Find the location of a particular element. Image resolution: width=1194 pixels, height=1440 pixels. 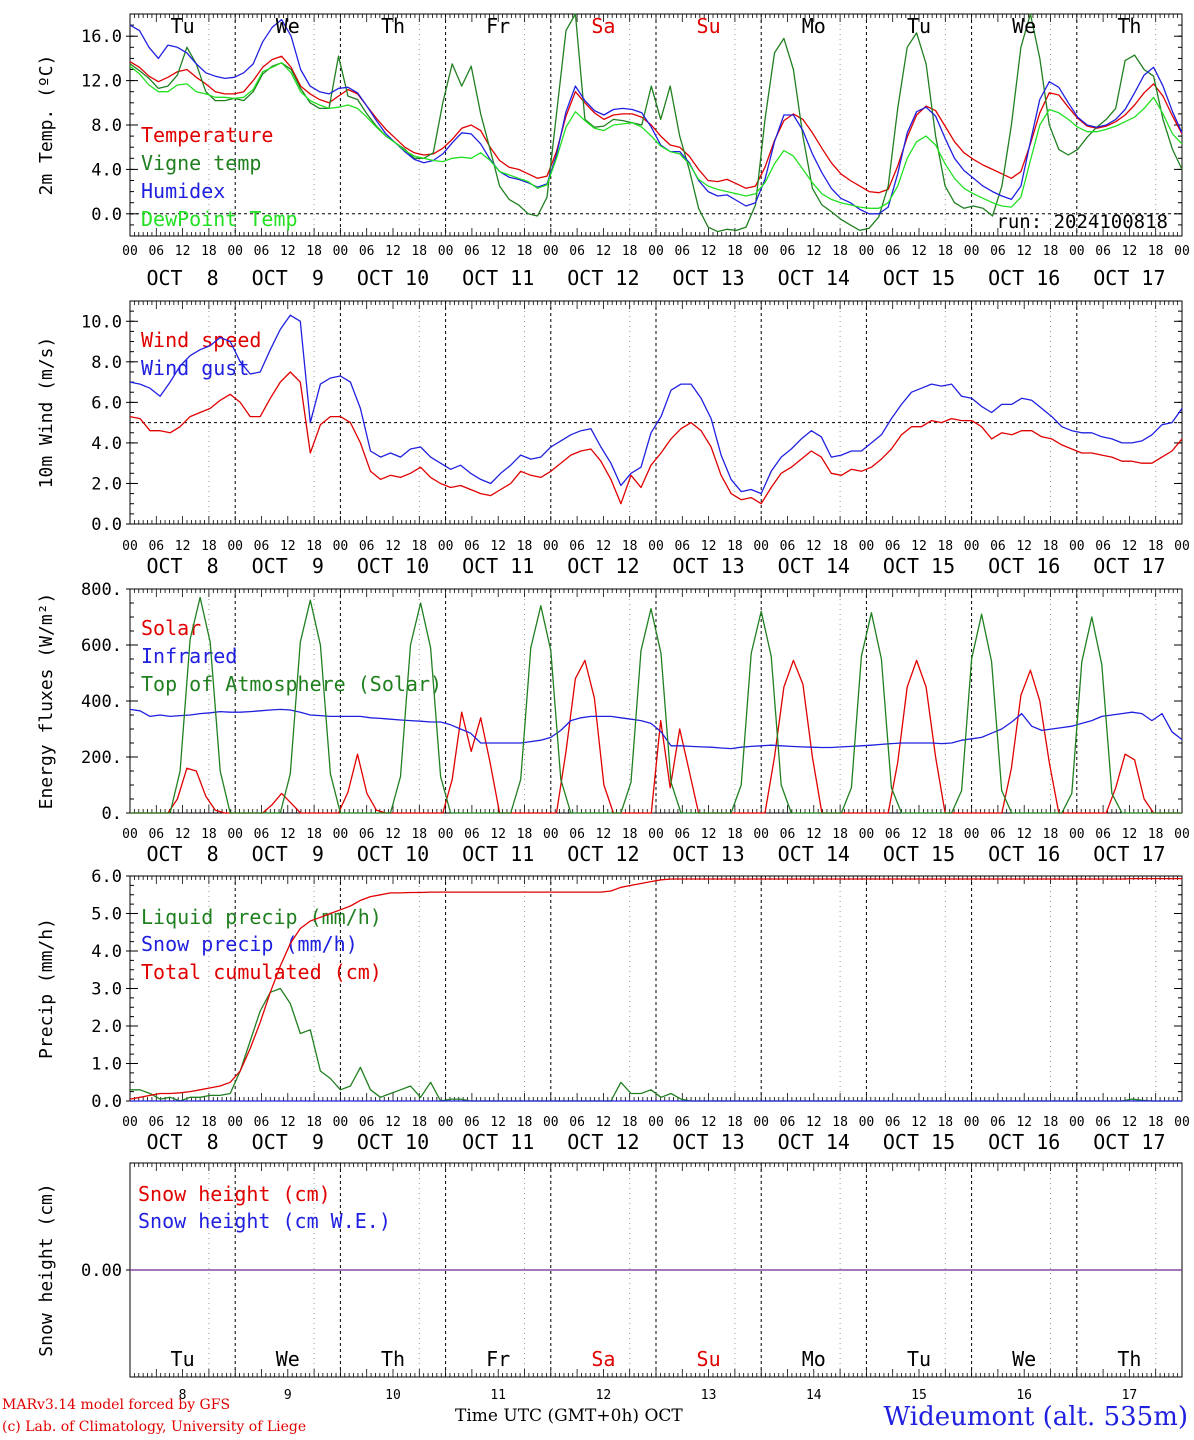

day-number: 16 is located at coordinates (1024, 1395).